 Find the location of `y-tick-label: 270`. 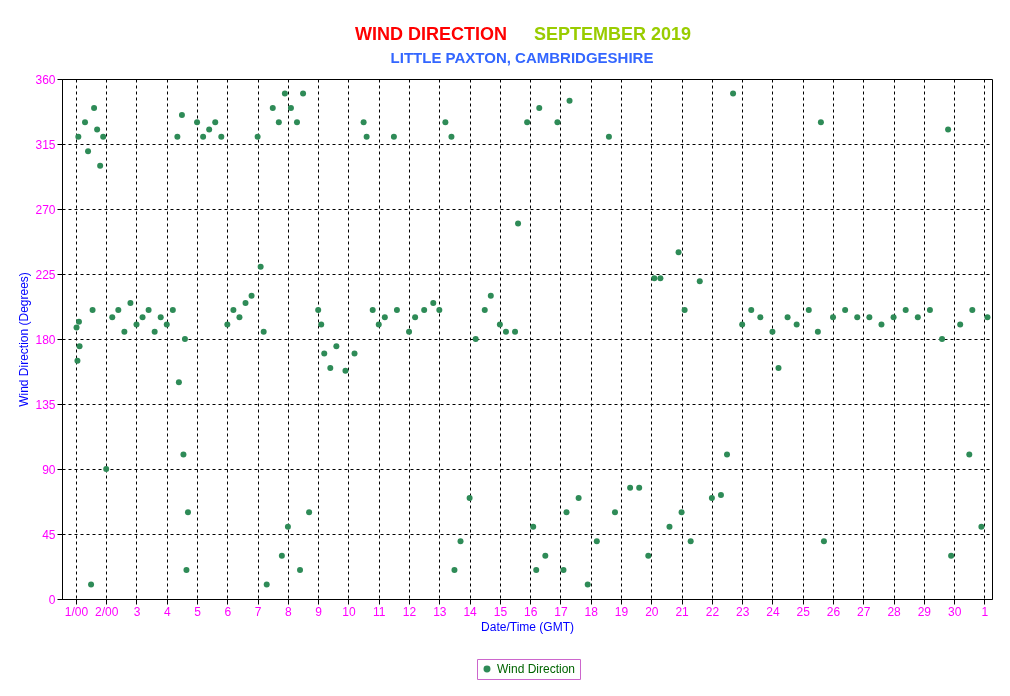

y-tick-label: 270 is located at coordinates (45, 209).